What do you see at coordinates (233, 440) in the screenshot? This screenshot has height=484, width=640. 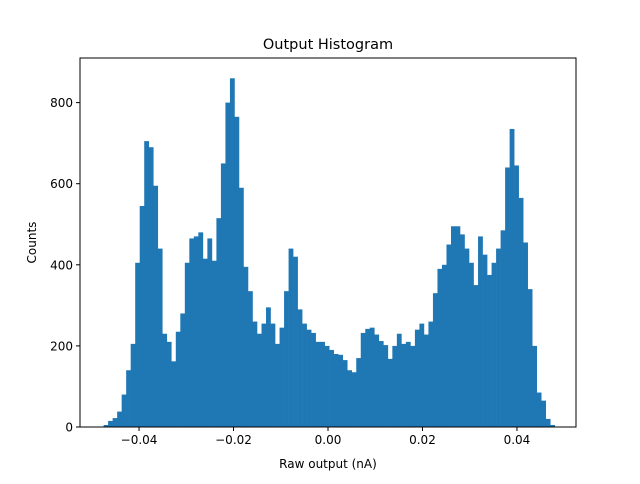 I see `x-tick-label: −0.02` at bounding box center [233, 440].